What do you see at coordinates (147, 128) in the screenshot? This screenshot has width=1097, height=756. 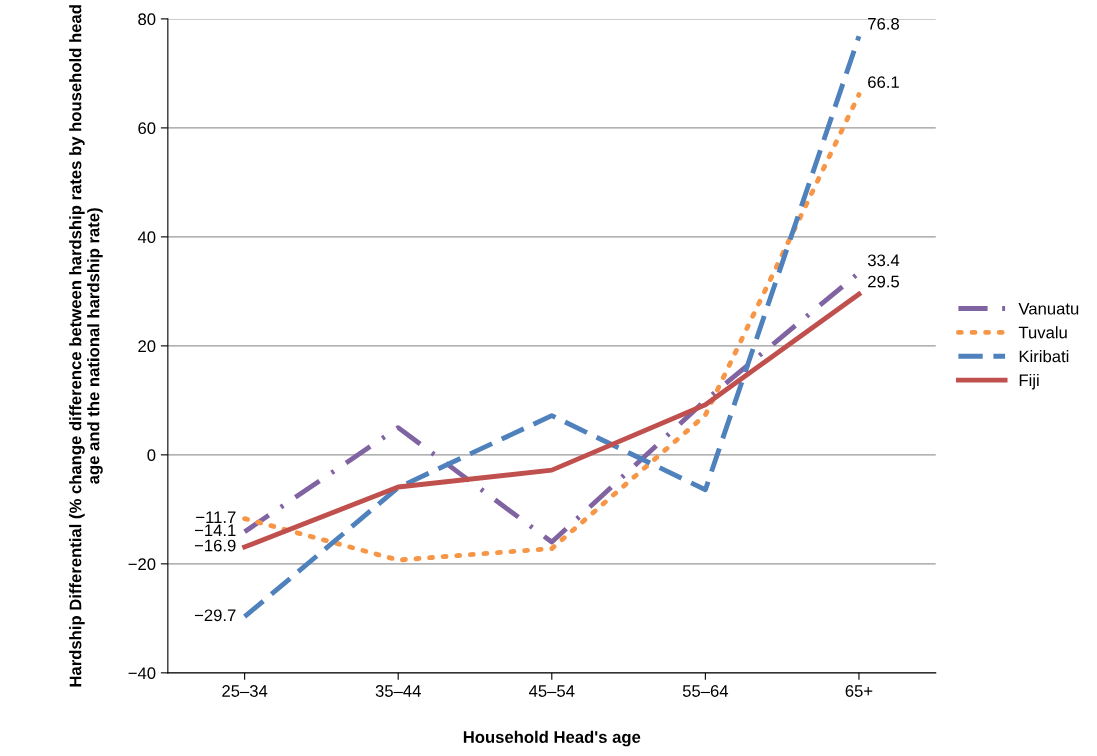 I see `y-tick-label: 60` at bounding box center [147, 128].